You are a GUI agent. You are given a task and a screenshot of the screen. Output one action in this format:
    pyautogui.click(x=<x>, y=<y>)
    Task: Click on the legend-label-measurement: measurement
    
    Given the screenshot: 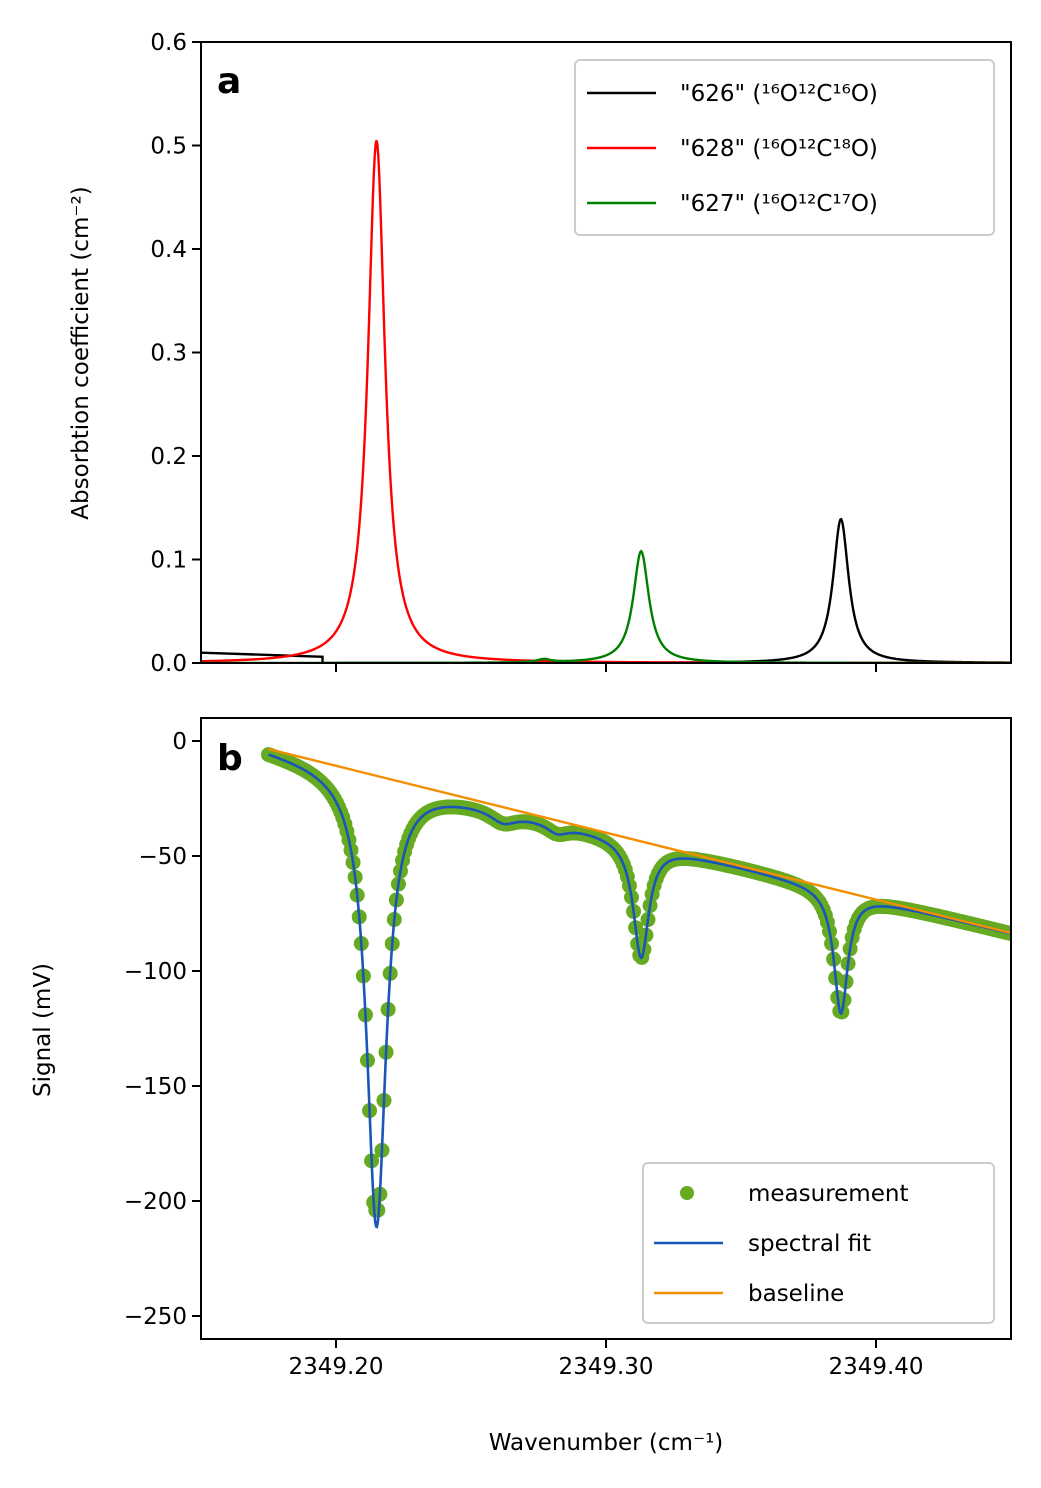 What is the action you would take?
    pyautogui.click(x=828, y=1194)
    